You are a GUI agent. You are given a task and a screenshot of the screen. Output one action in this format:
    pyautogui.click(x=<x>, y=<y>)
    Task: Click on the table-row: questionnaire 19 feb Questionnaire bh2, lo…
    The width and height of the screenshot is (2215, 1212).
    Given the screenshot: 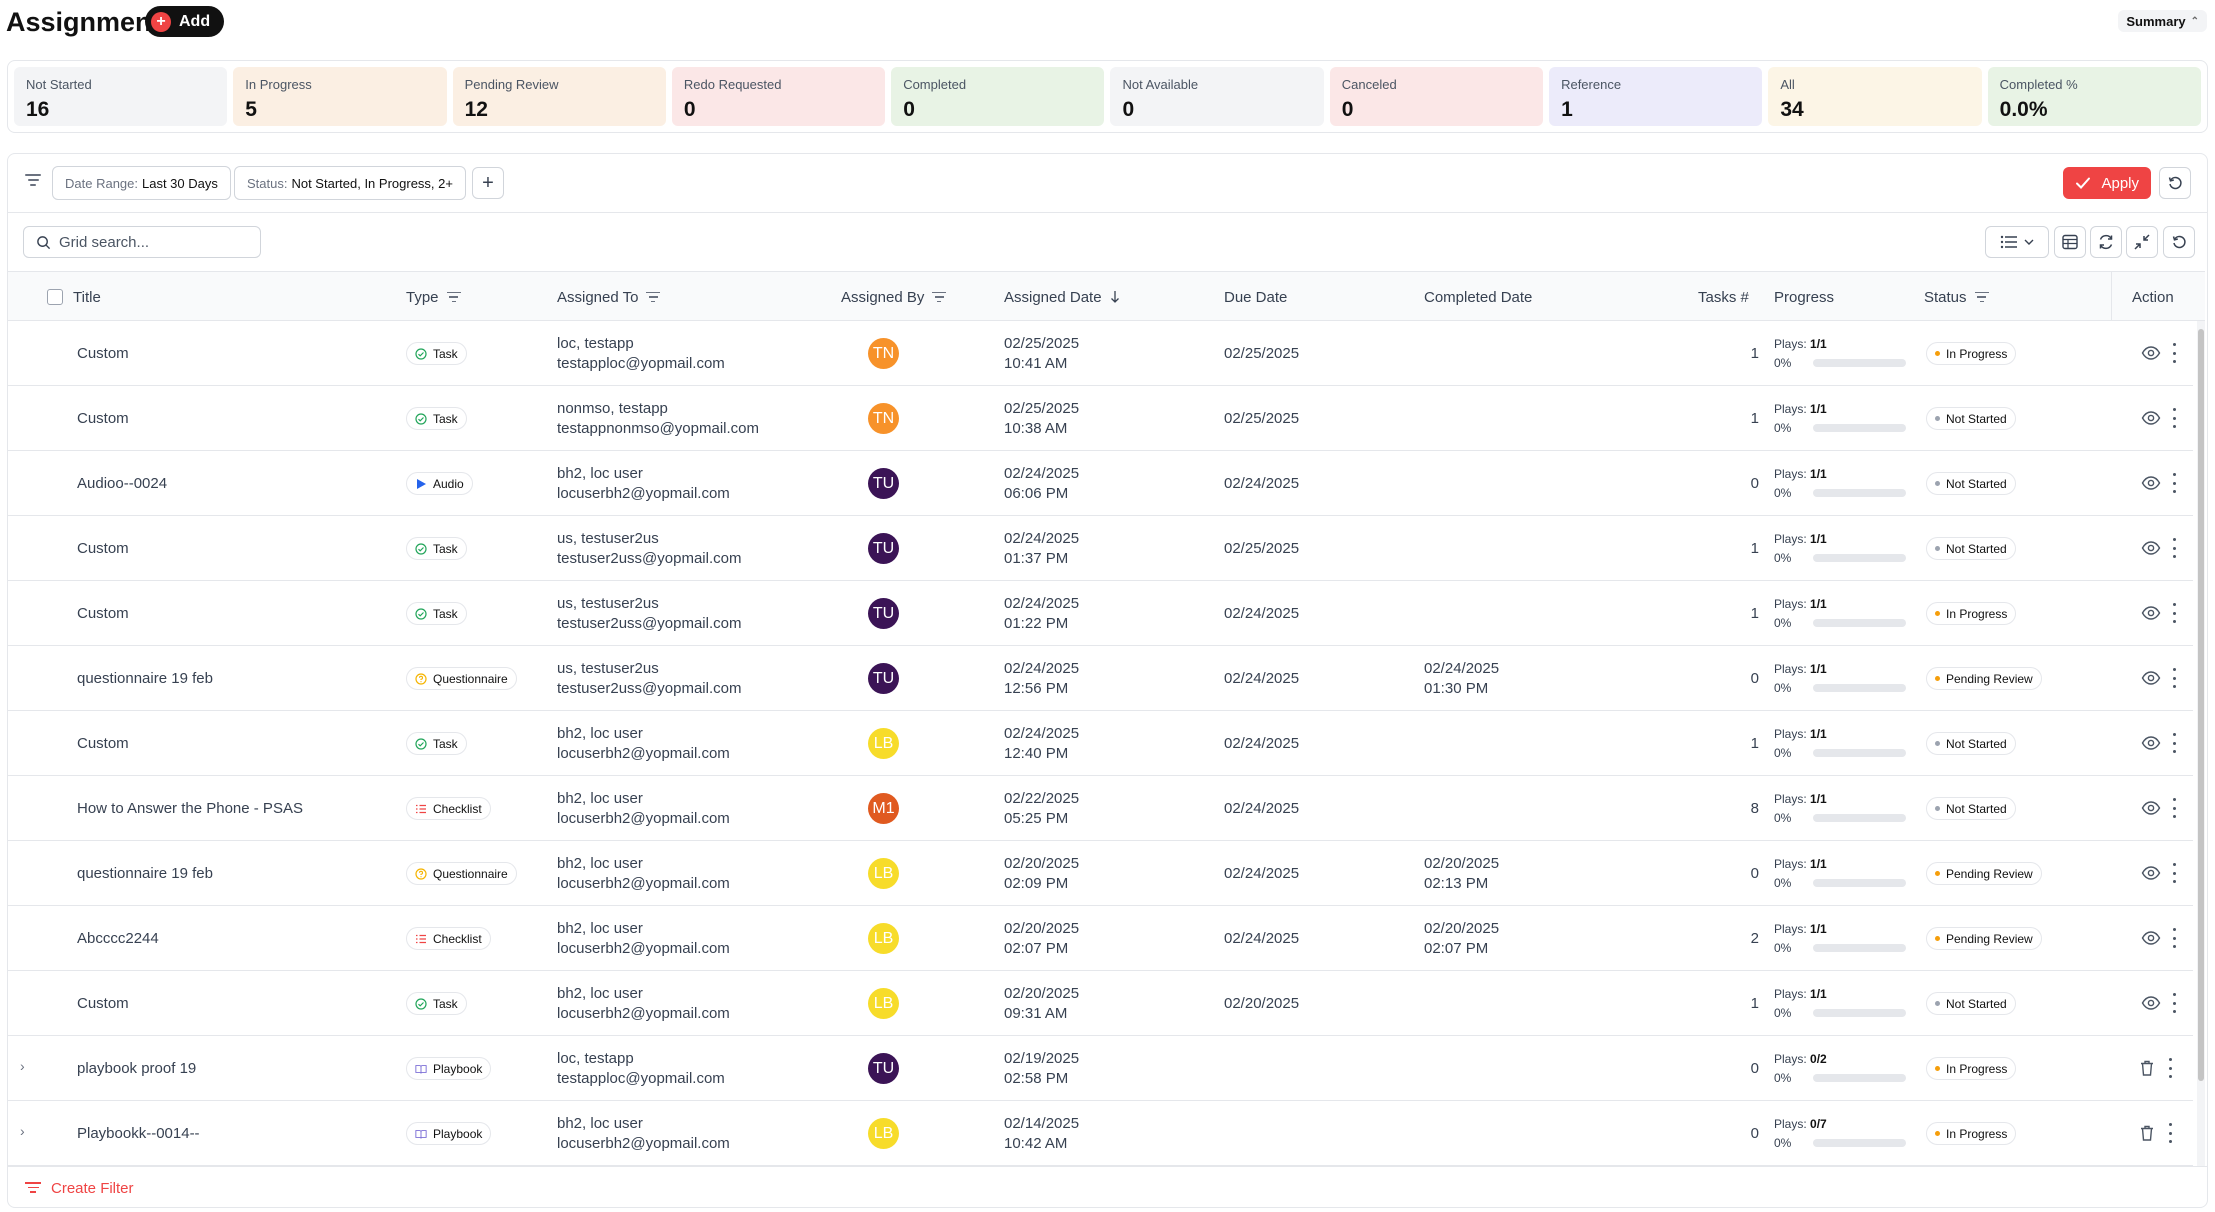 What is the action you would take?
    pyautogui.click(x=1100, y=873)
    